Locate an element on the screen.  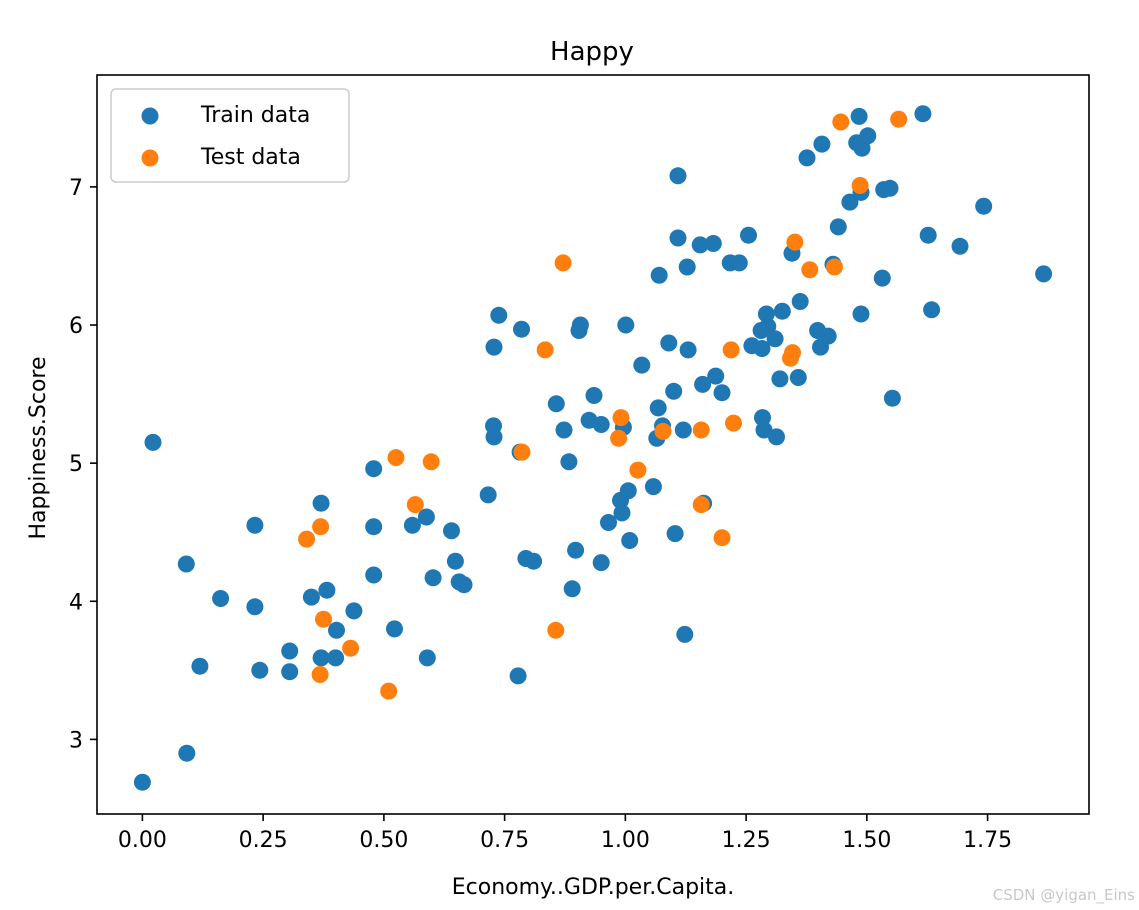
watermark: CSDN @yigan_Eins is located at coordinates (1063, 895).